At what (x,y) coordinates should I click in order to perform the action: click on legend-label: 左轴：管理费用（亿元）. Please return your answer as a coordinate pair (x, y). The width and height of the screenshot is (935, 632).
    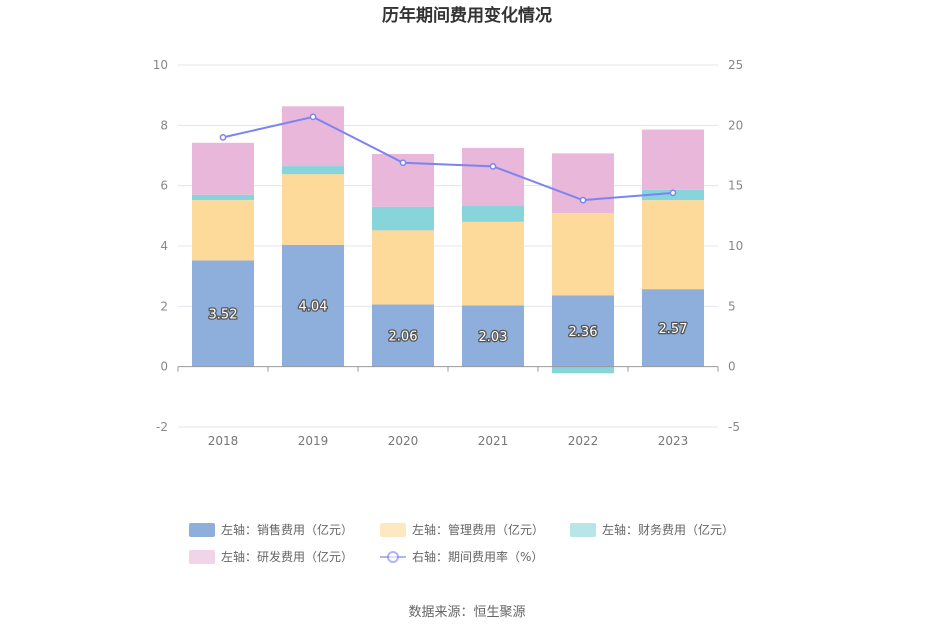
    Looking at the image, I should click on (478, 529).